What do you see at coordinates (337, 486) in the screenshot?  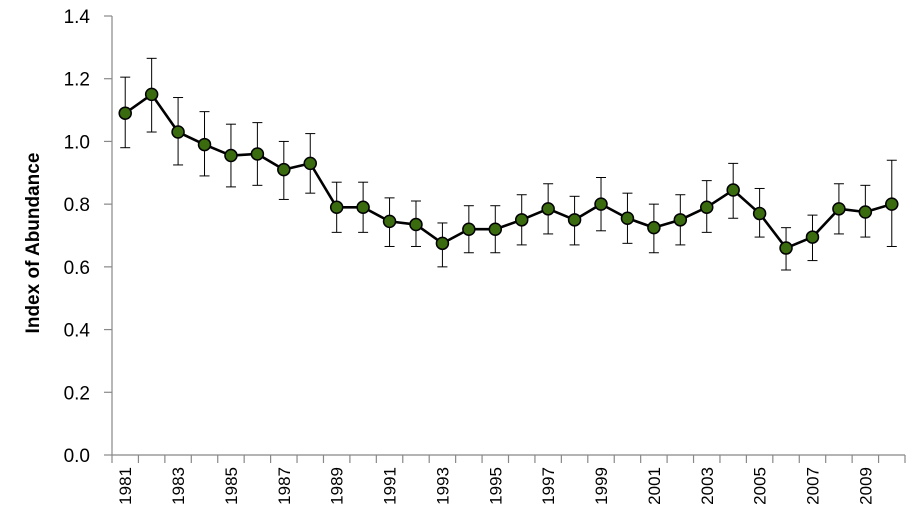 I see `x-tick-label: 1989` at bounding box center [337, 486].